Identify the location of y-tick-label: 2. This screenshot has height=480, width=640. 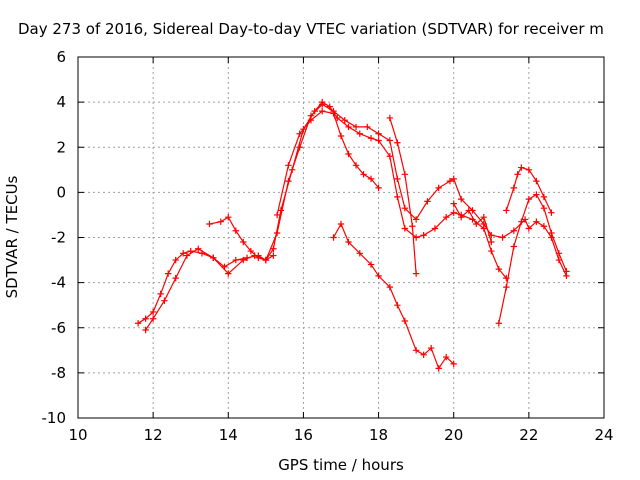
(61, 147).